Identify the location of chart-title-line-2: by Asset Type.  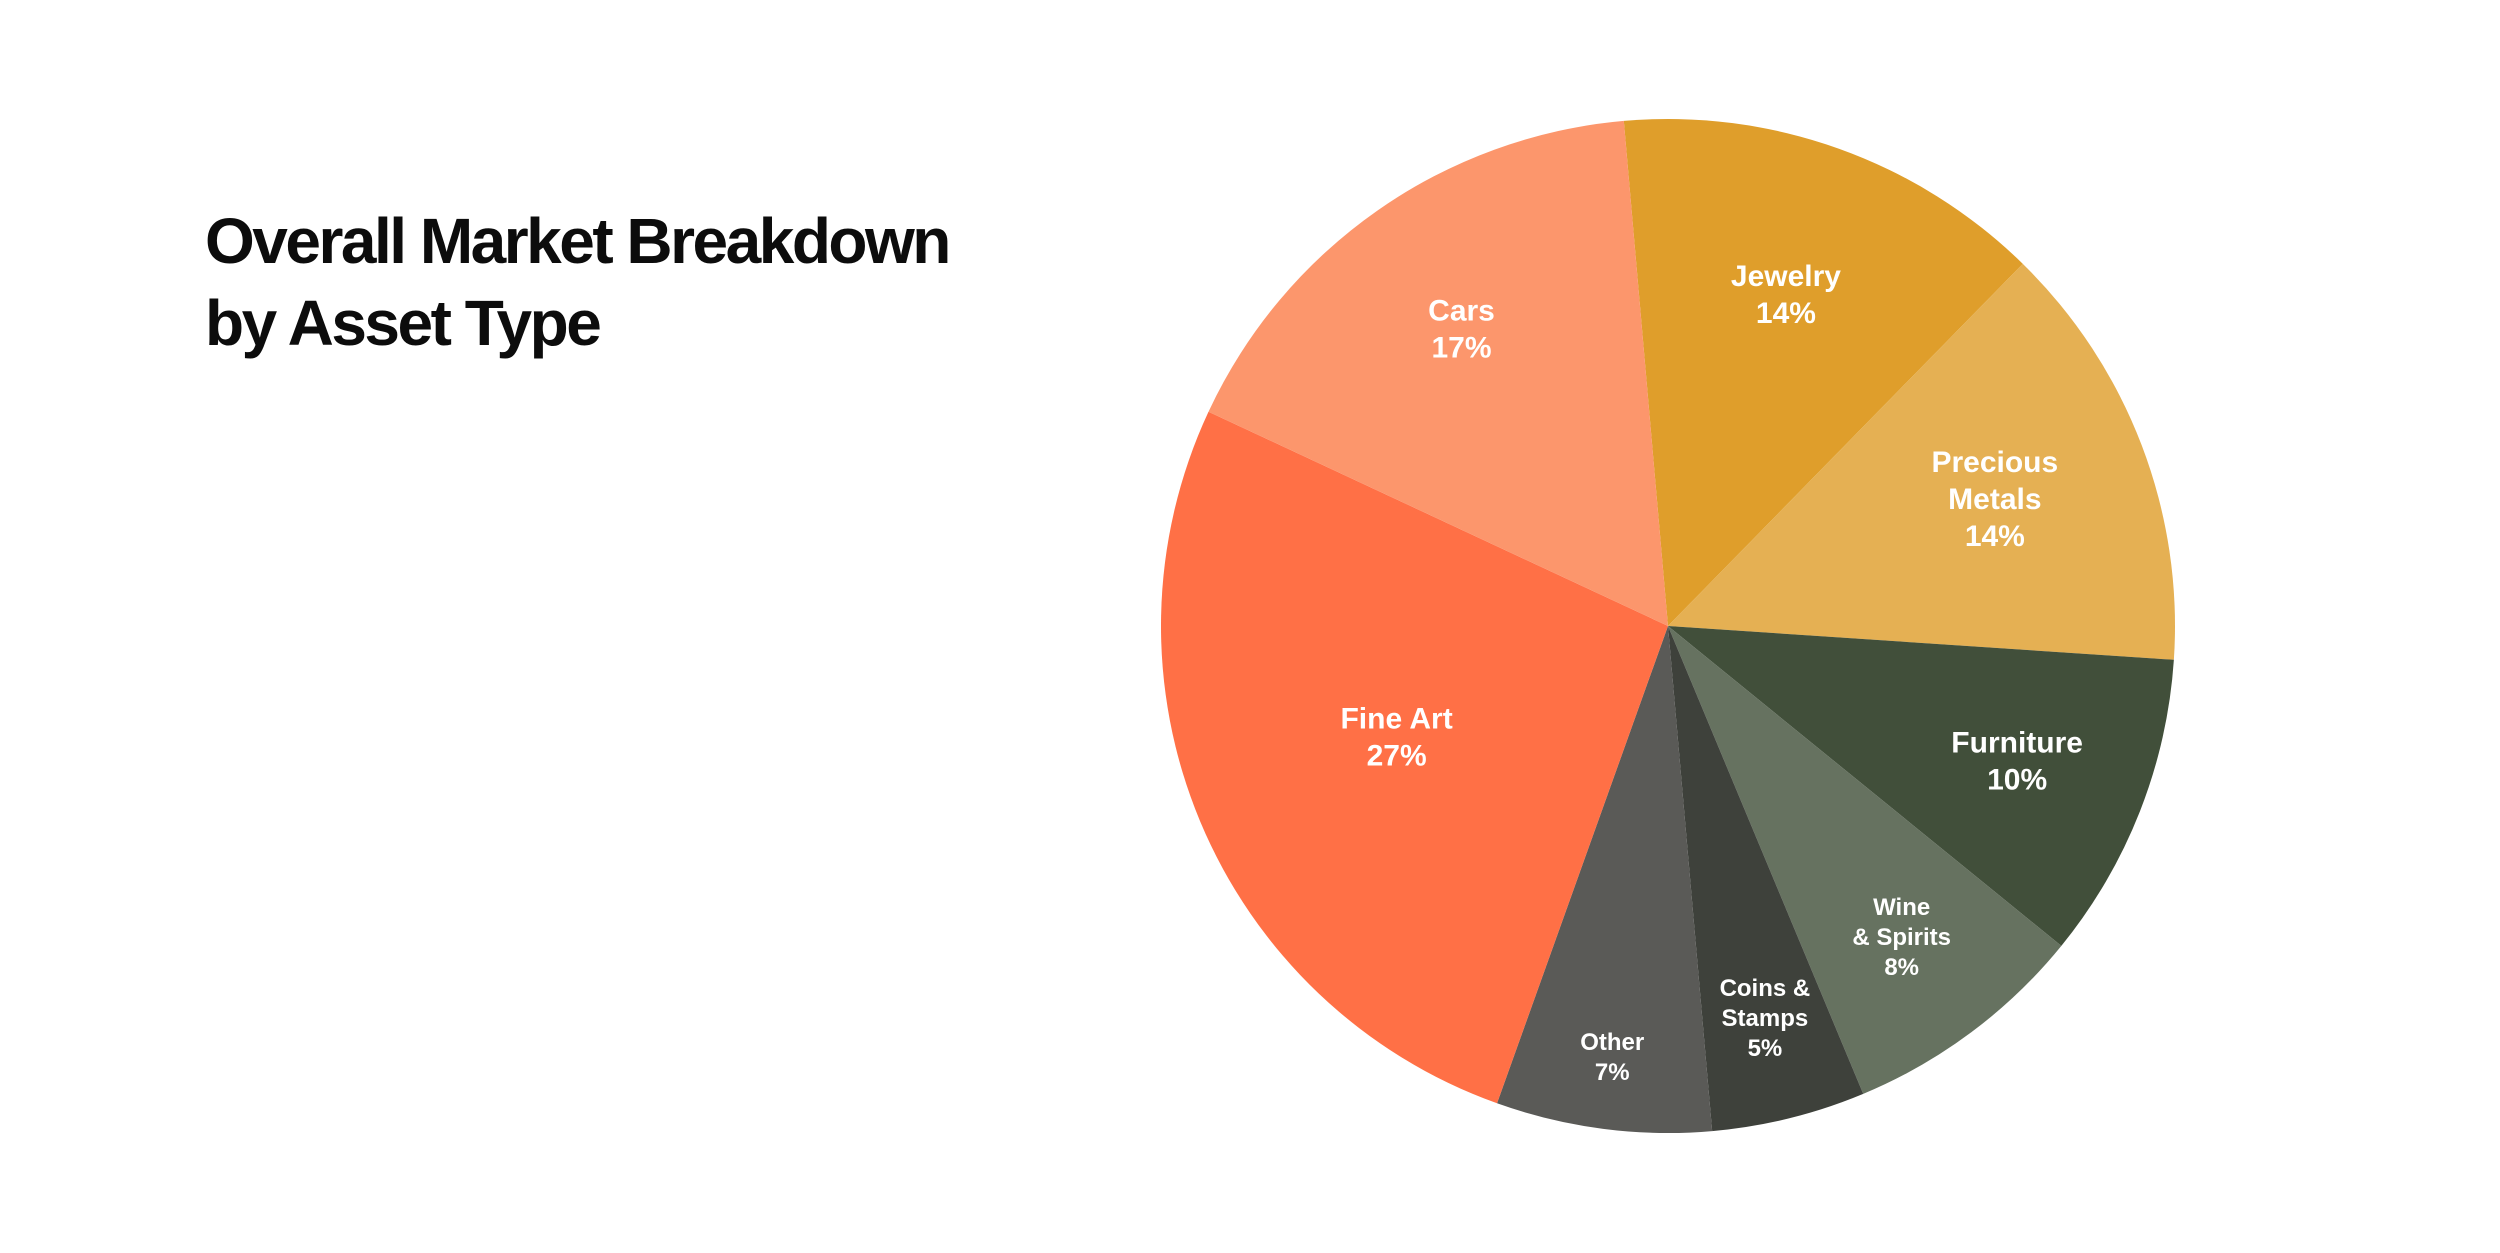
(403, 323).